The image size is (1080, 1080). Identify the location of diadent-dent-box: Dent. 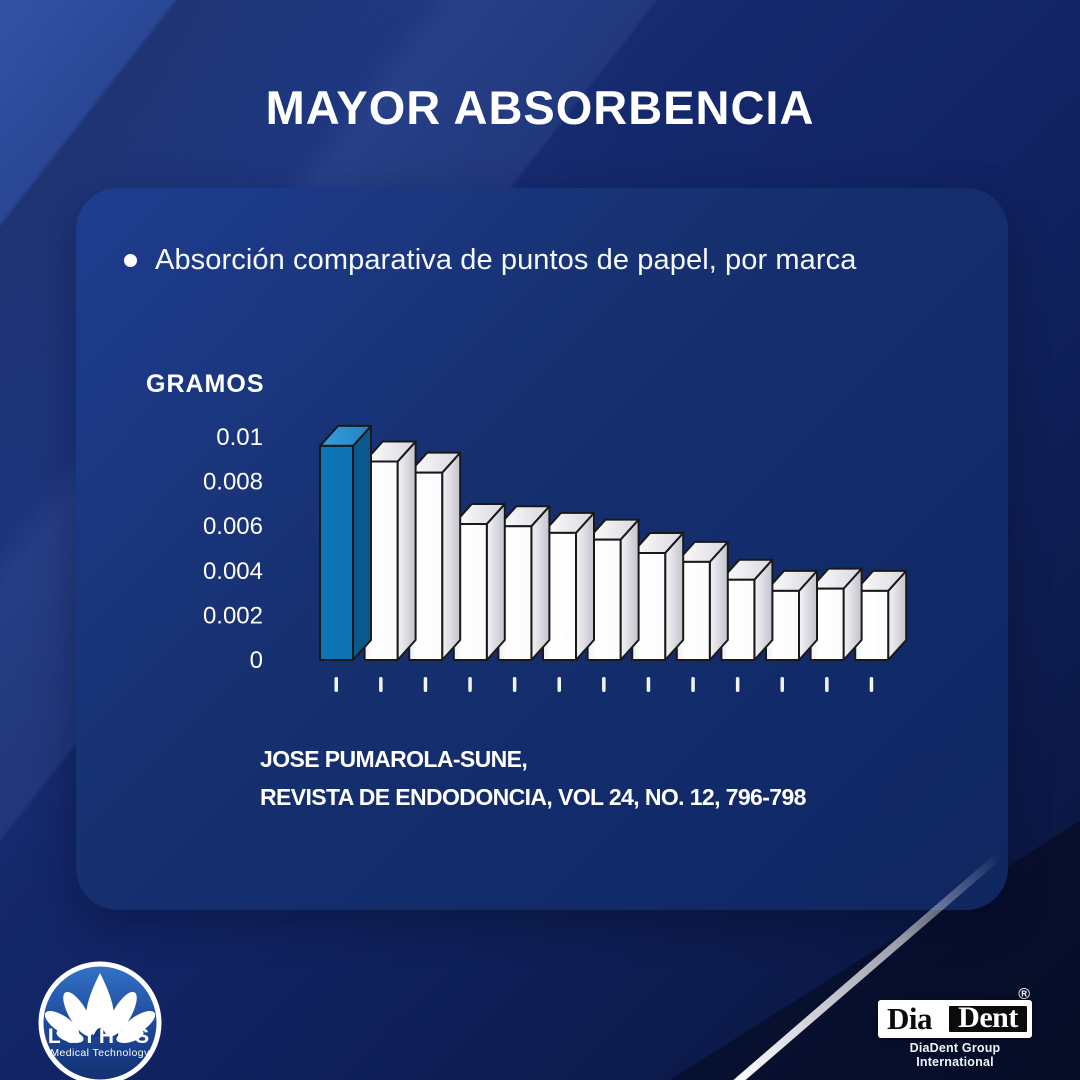
(988, 1017).